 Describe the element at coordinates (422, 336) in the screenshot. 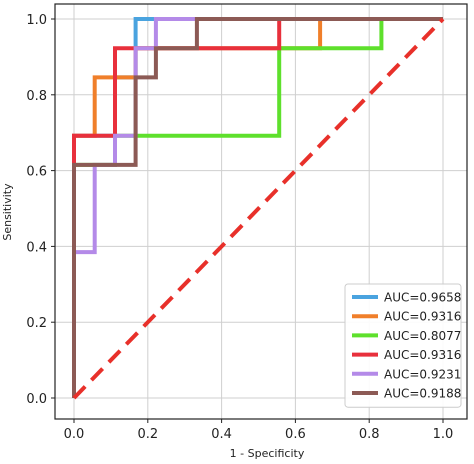

I see `legend-label: AUC=0.8077` at that location.